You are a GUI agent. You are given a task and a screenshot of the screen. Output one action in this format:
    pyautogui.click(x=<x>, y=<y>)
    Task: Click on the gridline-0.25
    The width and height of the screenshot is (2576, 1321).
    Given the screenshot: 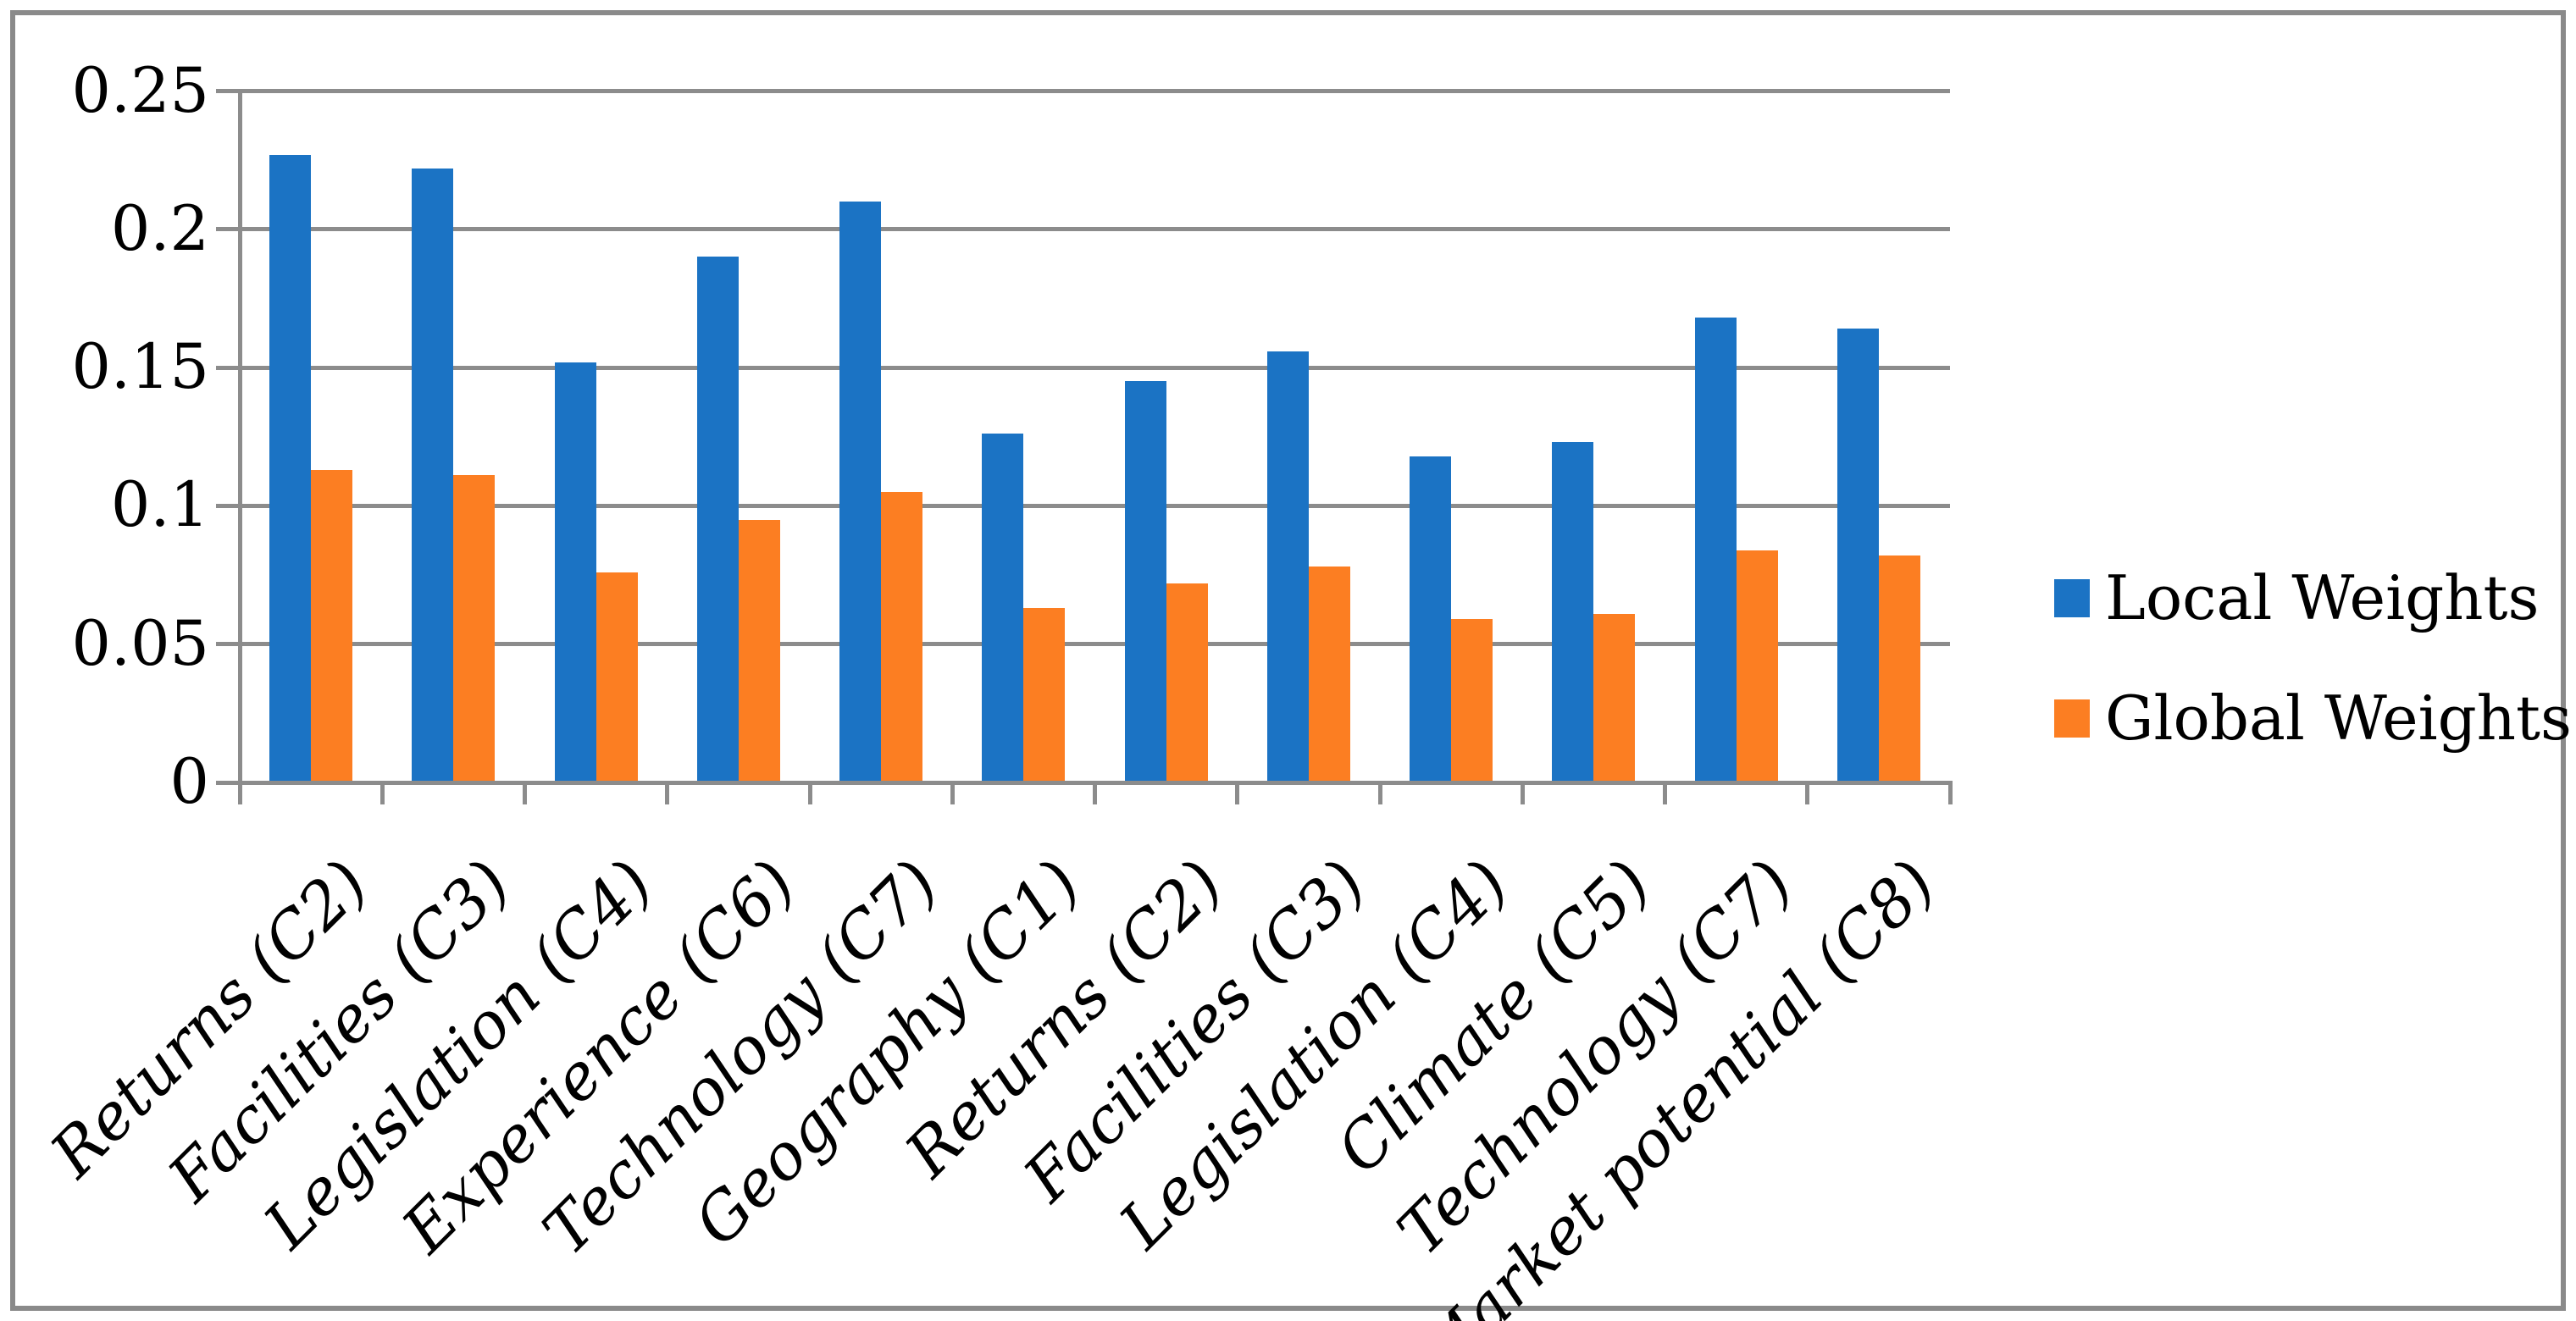 What is the action you would take?
    pyautogui.click(x=1095, y=91)
    